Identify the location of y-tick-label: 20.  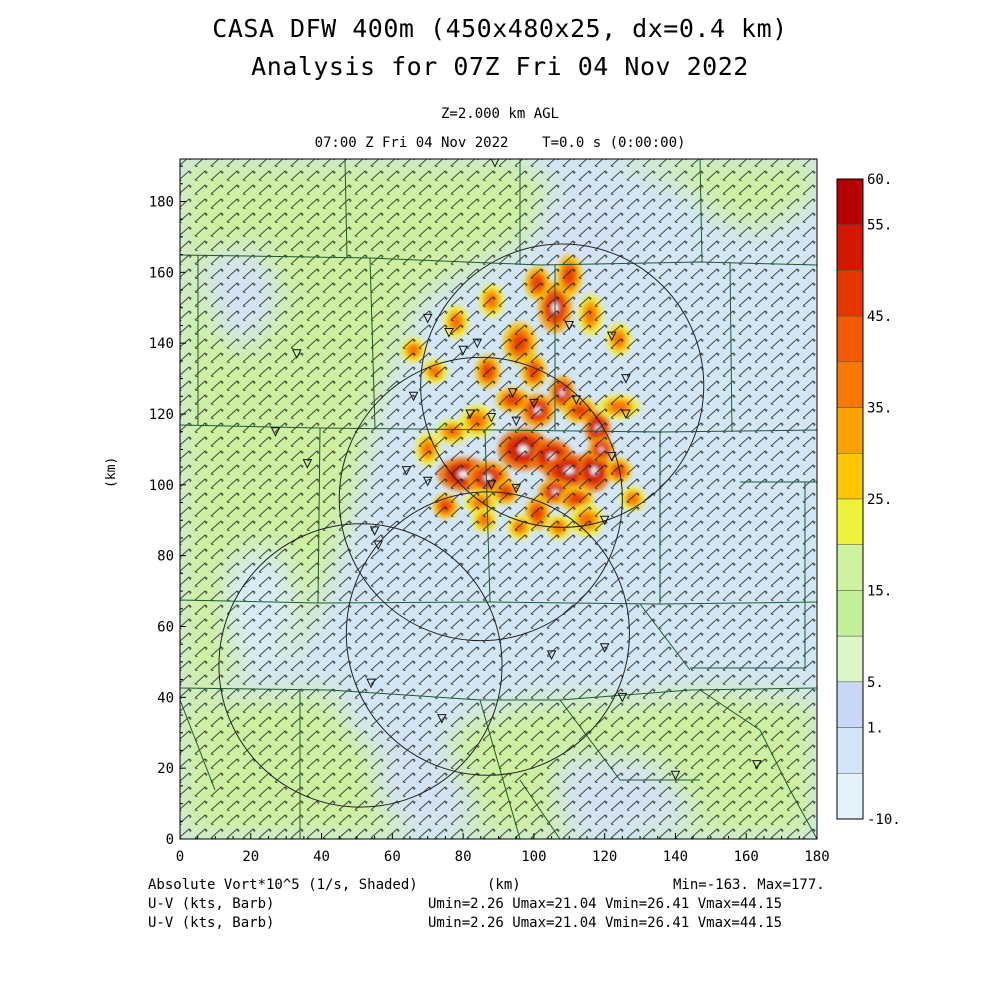
(165, 769).